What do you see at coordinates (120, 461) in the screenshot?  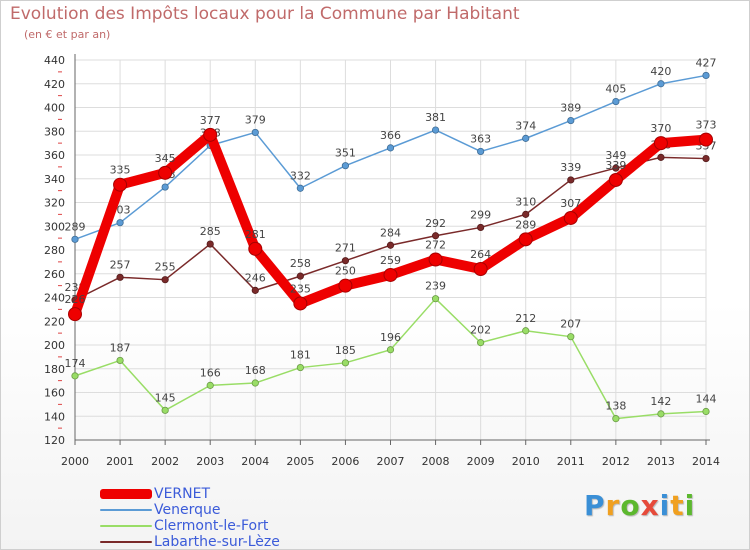 I see `x-tick-label: 2001` at bounding box center [120, 461].